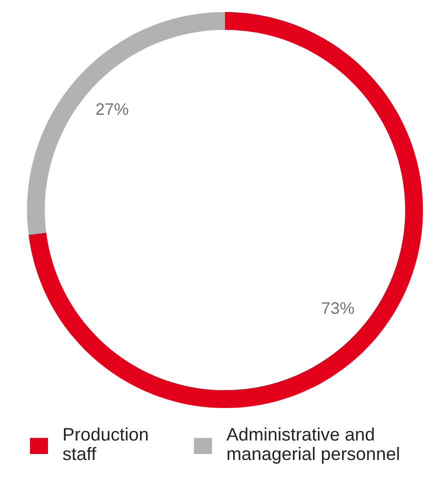 Image resolution: width=430 pixels, height=480 pixels. What do you see at coordinates (112, 109) in the screenshot?
I see `data-label: 27%` at bounding box center [112, 109].